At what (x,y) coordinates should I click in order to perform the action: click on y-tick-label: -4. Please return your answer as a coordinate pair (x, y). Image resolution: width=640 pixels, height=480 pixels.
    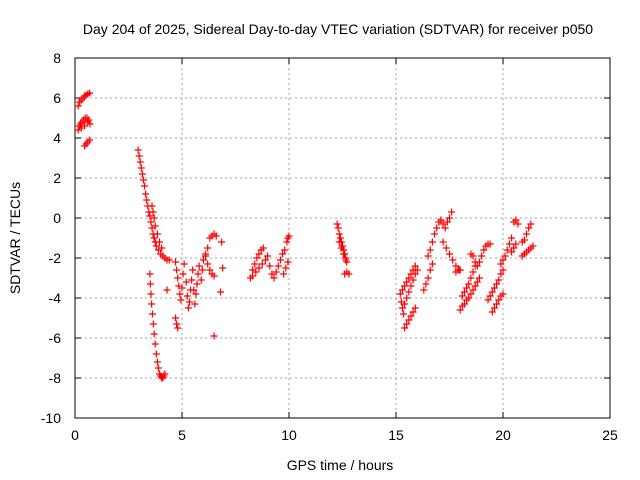
    Looking at the image, I should click on (55, 298).